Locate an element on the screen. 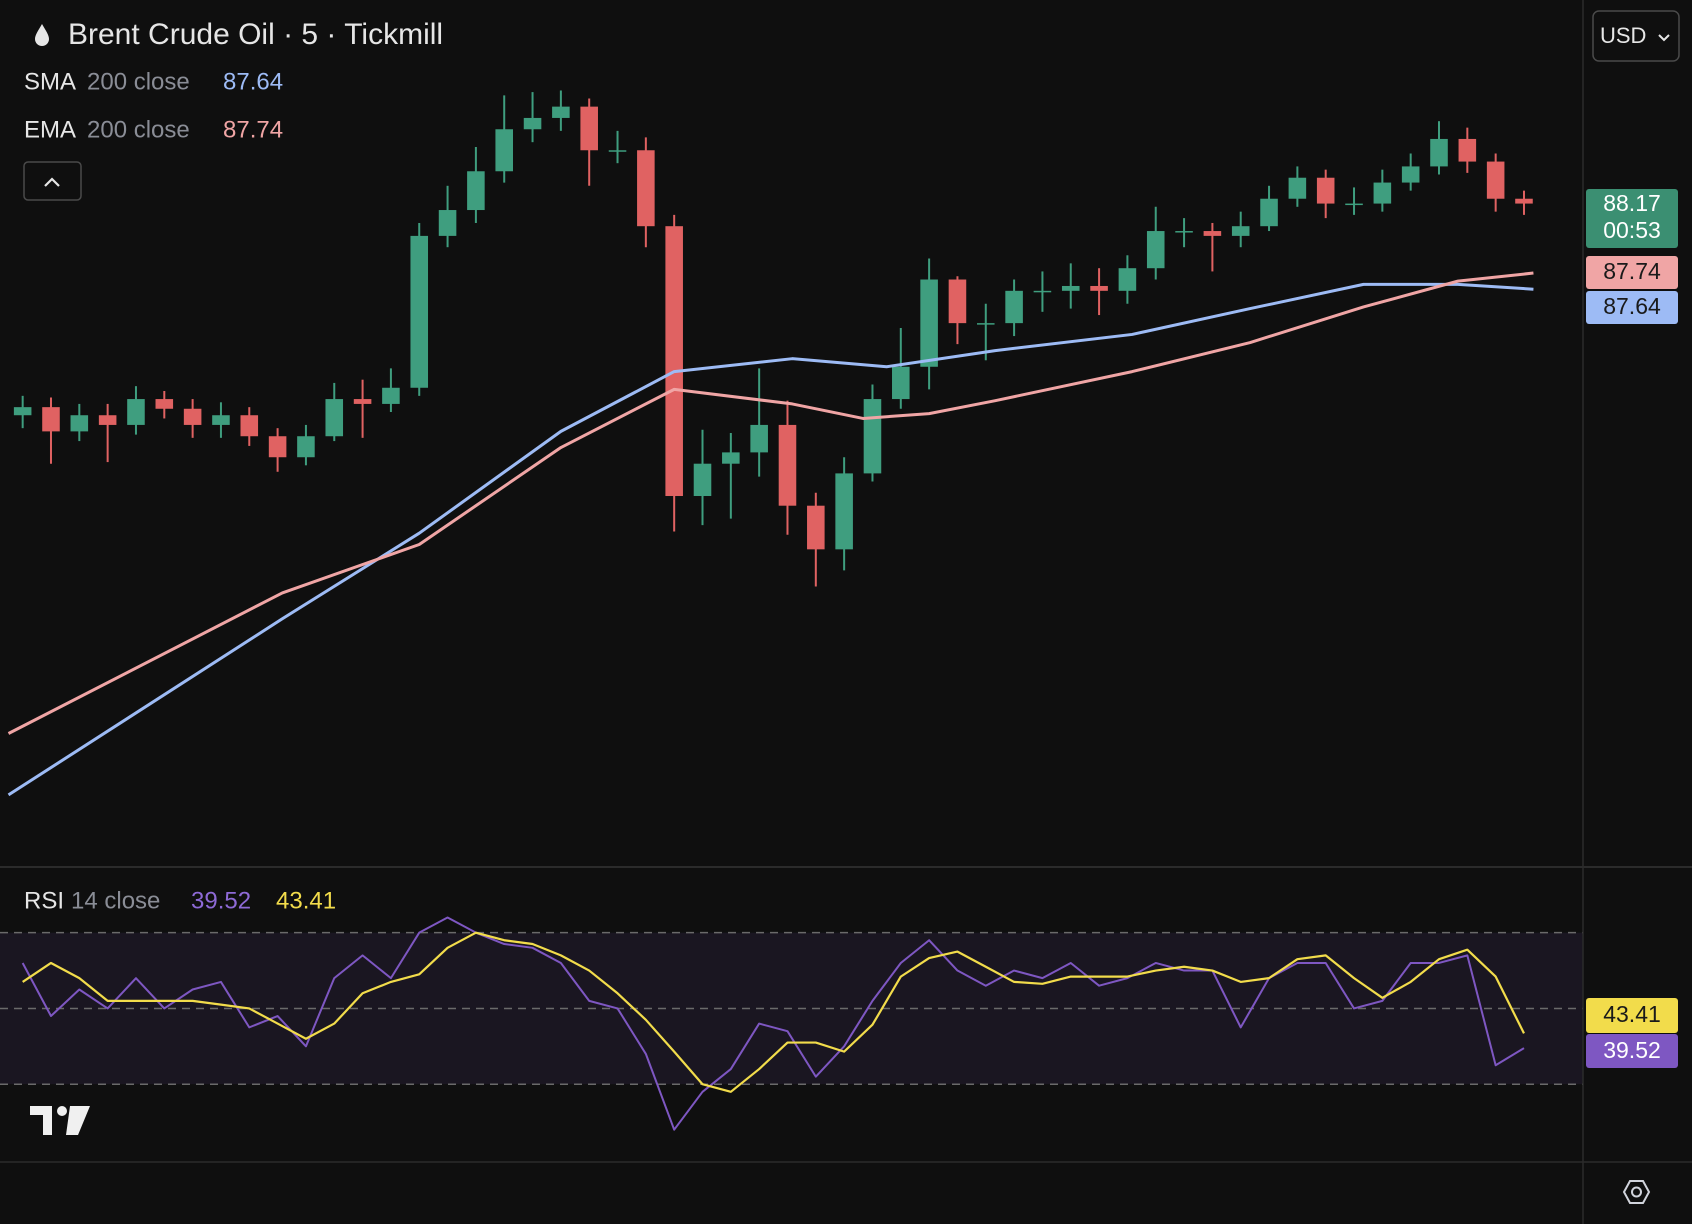 The height and width of the screenshot is (1224, 1692). ema-legend-name: EMA is located at coordinates (50, 129).